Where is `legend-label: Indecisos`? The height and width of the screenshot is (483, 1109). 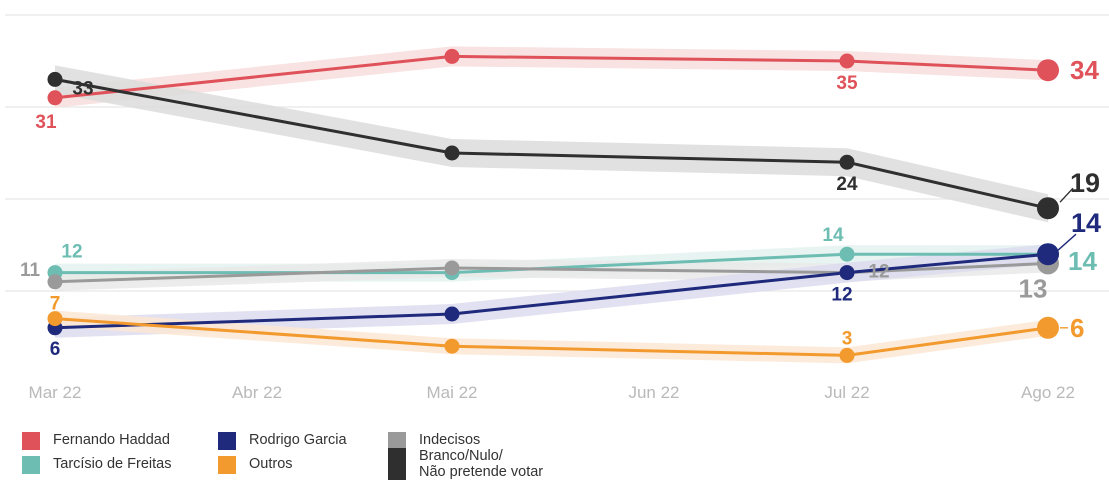 legend-label: Indecisos is located at coordinates (450, 440).